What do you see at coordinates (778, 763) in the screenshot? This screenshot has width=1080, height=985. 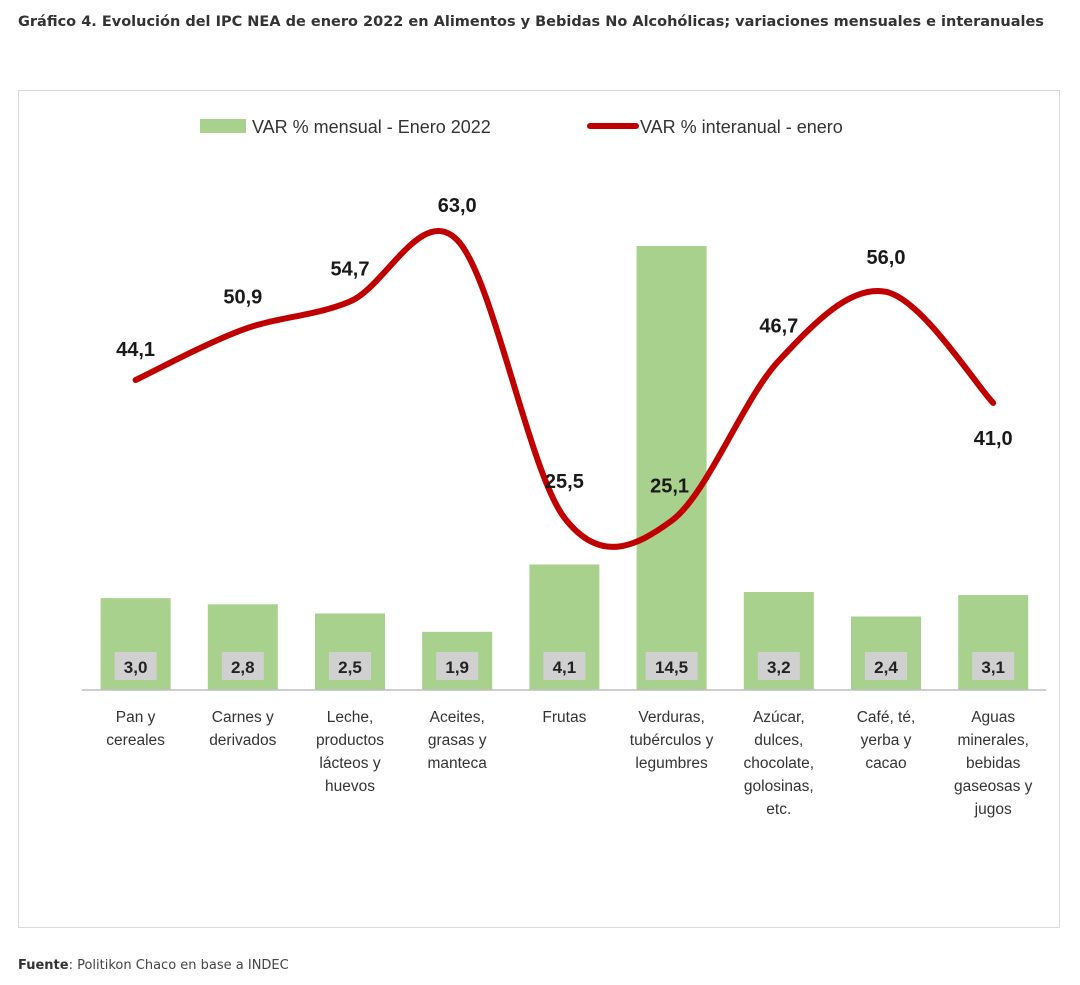 I see `category-label-6-2: chocolate,` at bounding box center [778, 763].